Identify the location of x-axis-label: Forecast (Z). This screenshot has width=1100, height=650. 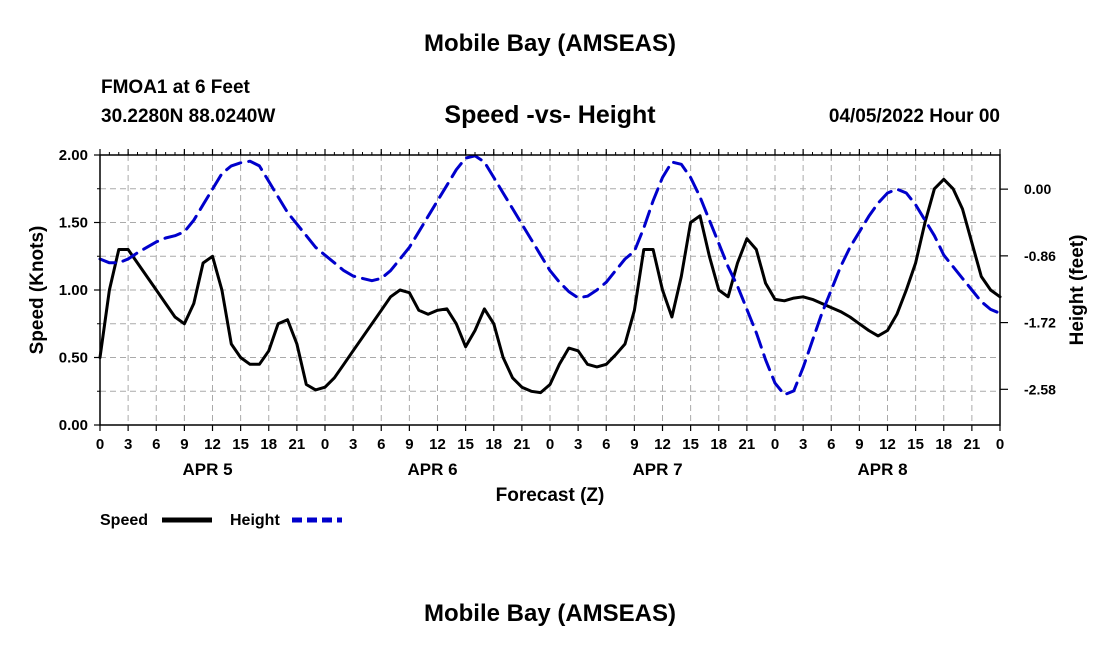
(550, 495).